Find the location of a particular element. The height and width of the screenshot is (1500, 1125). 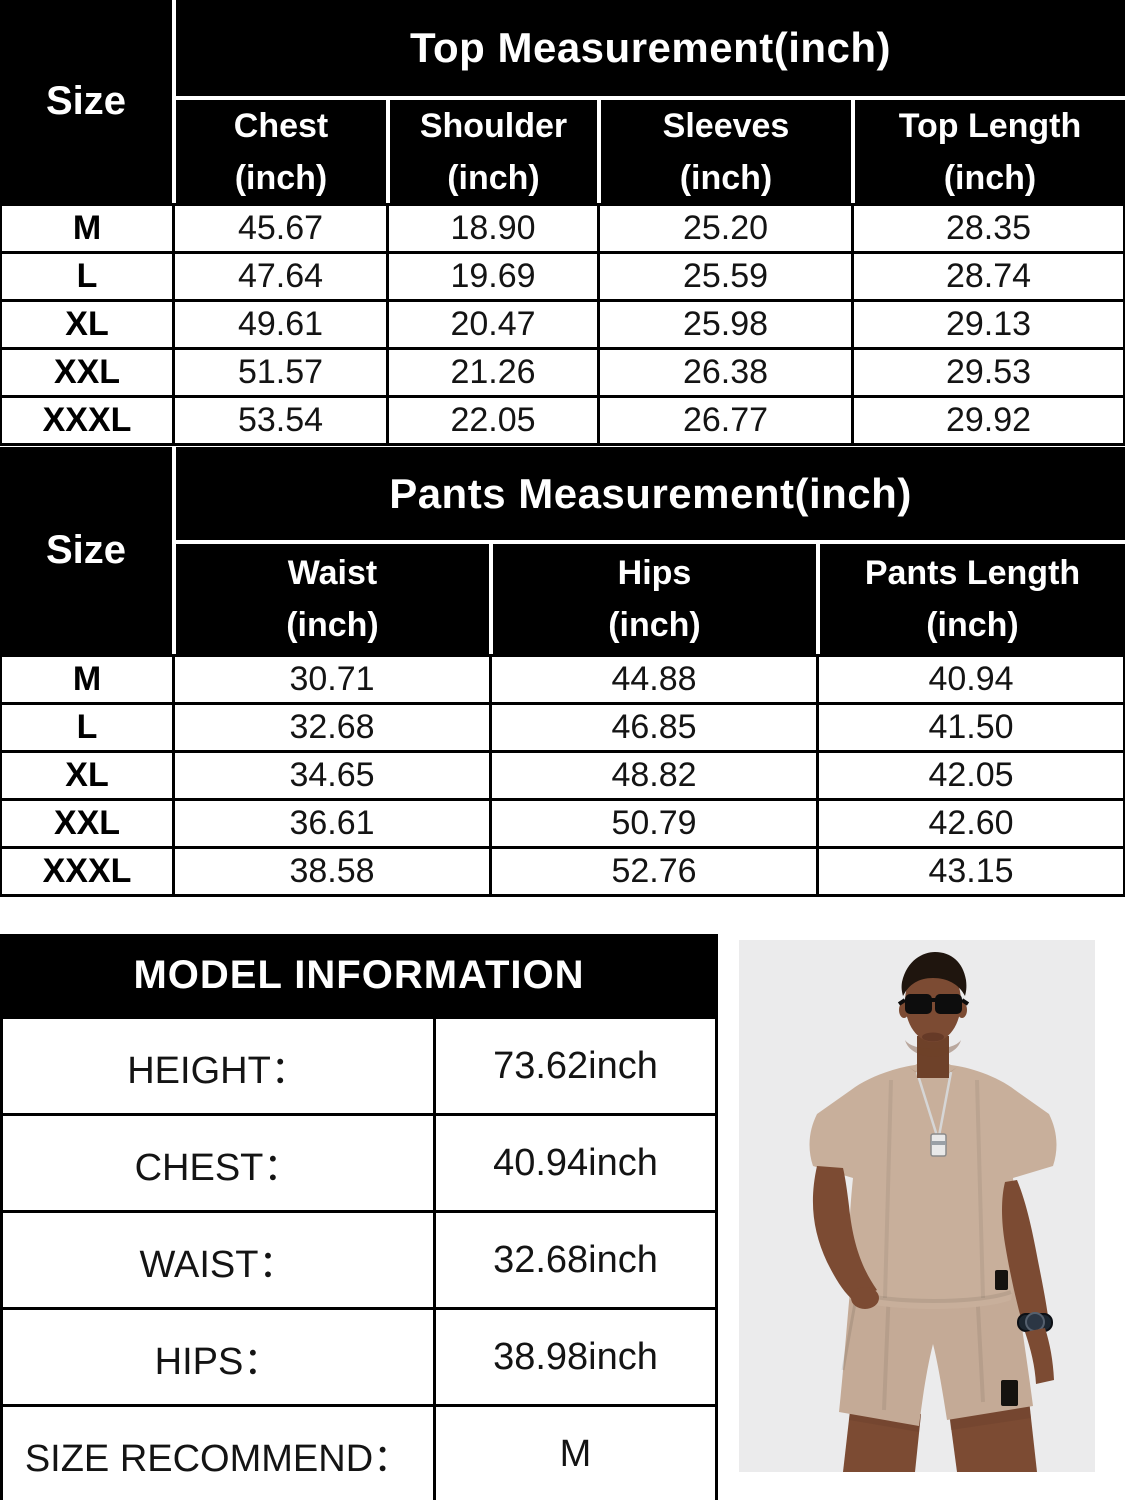

pants-size-header: Size is located at coordinates (86, 550).